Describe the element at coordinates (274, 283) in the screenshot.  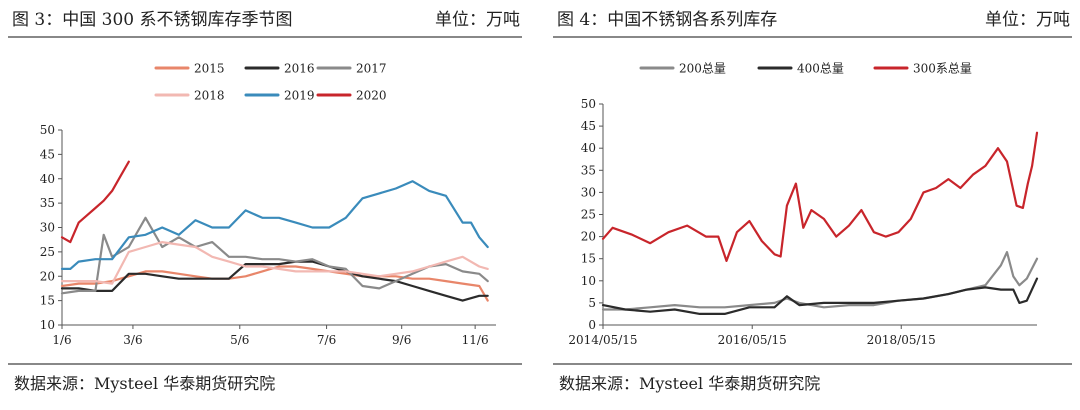
I see `series-line-2015` at that location.